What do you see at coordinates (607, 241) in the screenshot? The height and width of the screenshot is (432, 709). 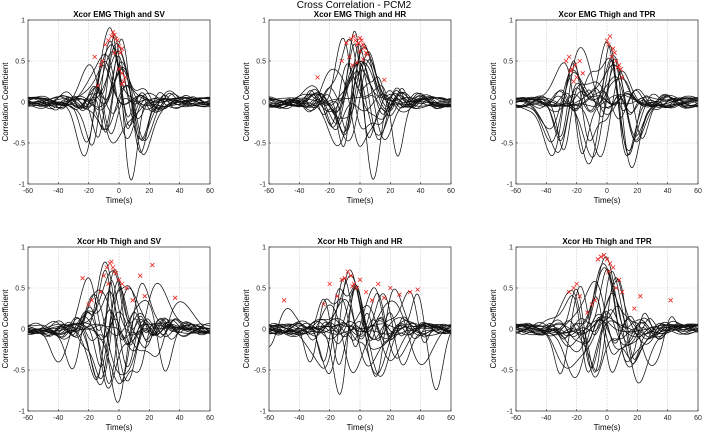 I see `subplot-title: Xcor Hb Thigh and TPR` at bounding box center [607, 241].